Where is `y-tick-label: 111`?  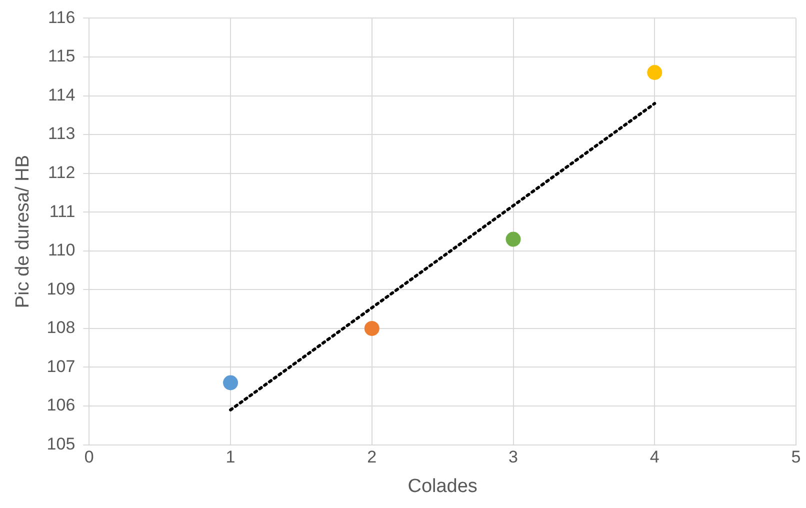 y-tick-label: 111 is located at coordinates (62, 211).